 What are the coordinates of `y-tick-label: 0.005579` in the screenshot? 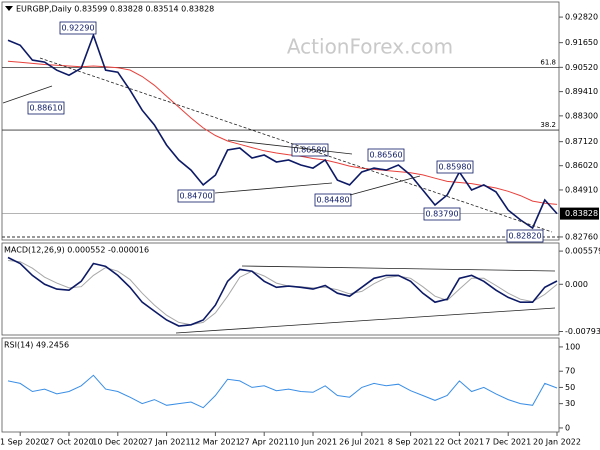 It's located at (582, 251).